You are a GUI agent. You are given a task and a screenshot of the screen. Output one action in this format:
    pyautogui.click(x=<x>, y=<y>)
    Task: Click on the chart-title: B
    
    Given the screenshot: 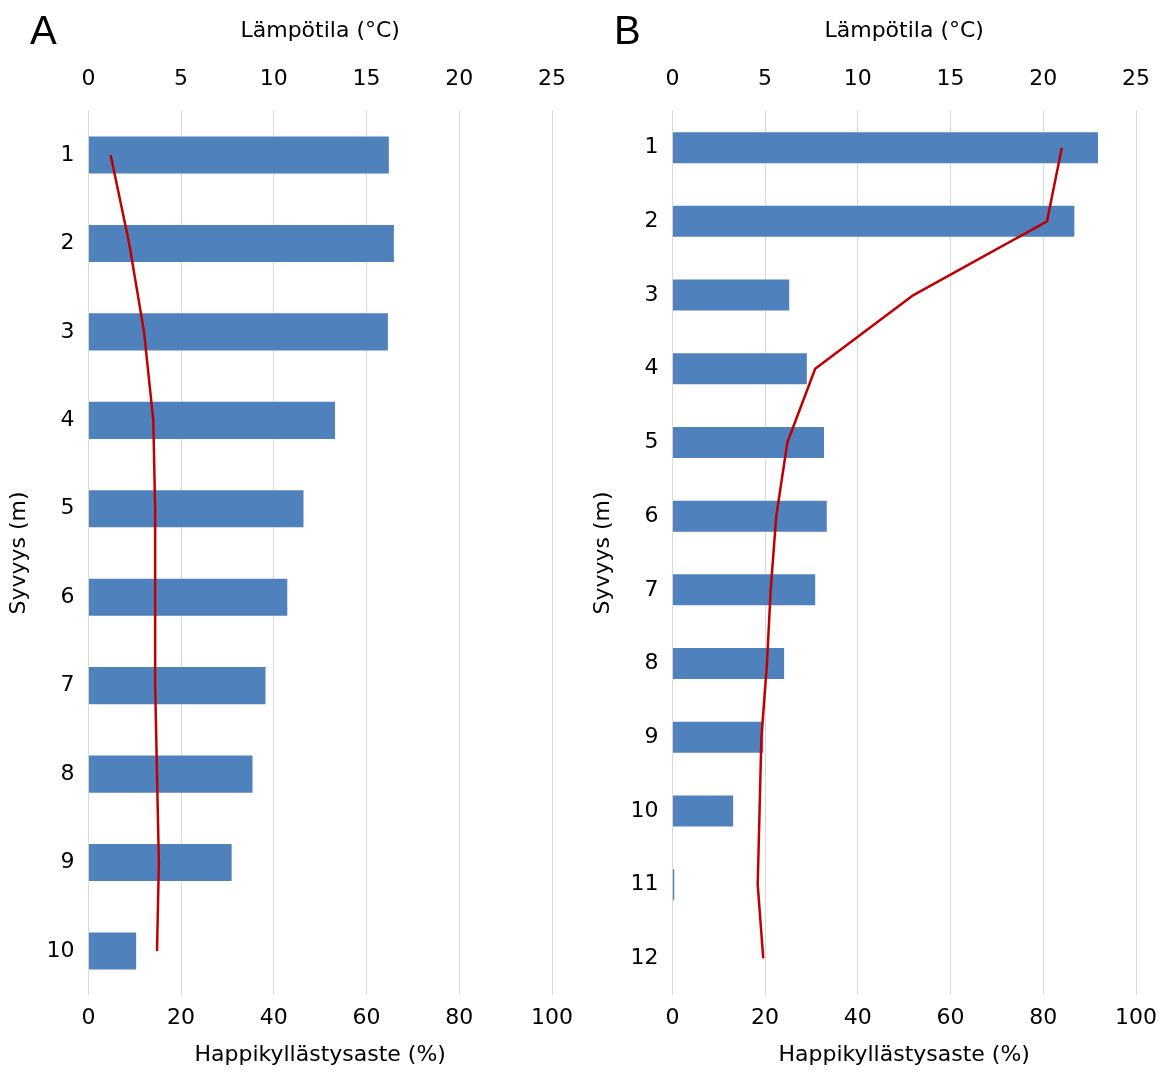 What is the action you would take?
    pyautogui.click(x=627, y=30)
    